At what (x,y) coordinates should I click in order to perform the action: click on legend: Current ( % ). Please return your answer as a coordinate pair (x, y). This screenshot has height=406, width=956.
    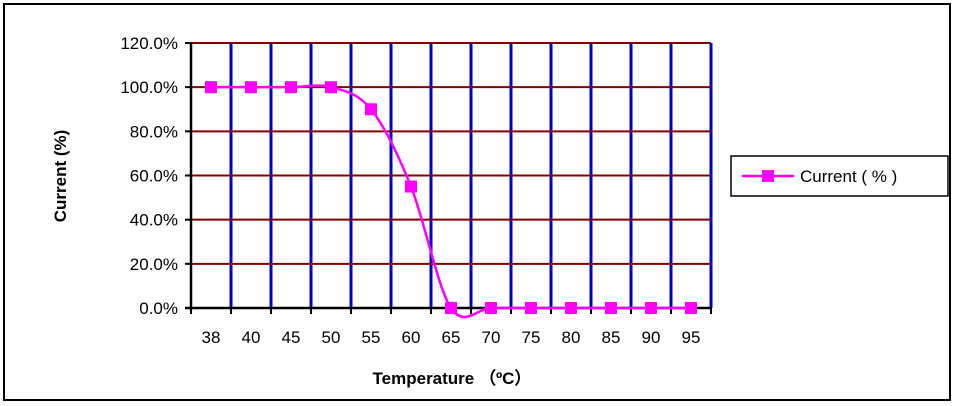
    Looking at the image, I should click on (839, 176).